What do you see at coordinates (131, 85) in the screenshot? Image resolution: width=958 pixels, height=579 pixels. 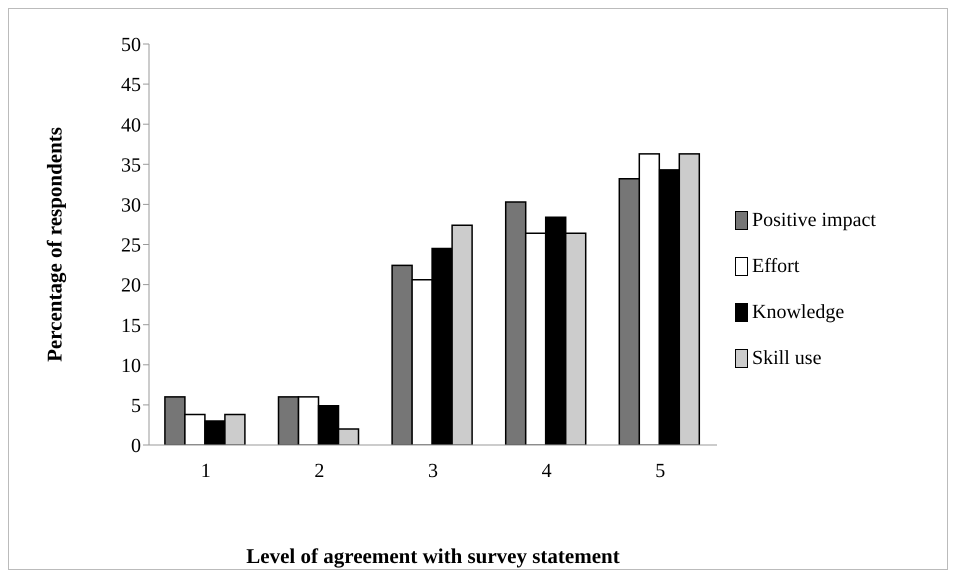 I see `y-tick-label: 45` at bounding box center [131, 85].